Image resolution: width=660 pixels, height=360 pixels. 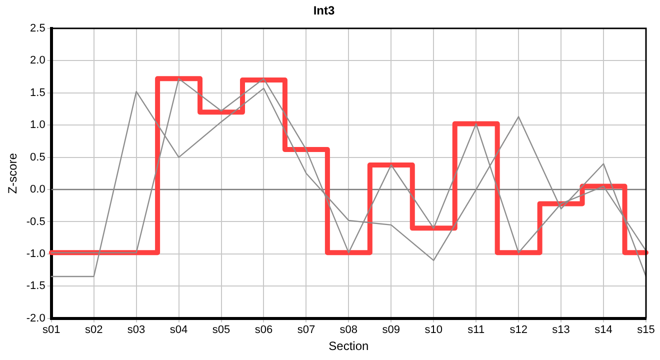 What do you see at coordinates (93, 330) in the screenshot?
I see `x-tick-label: s02` at bounding box center [93, 330].